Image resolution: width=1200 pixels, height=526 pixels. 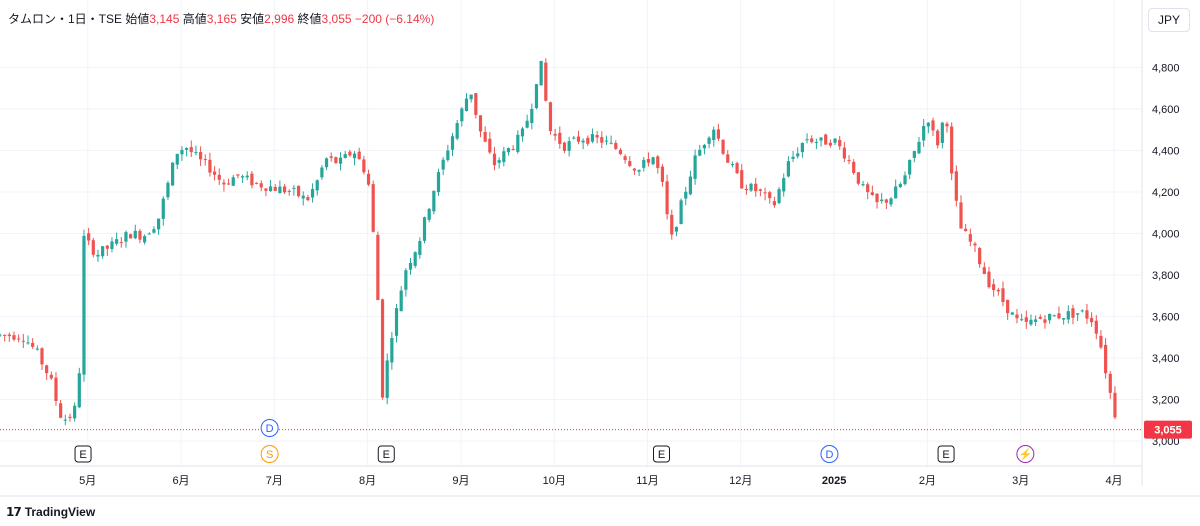 What do you see at coordinates (1020, 481) in the screenshot?
I see `x-tick-label: 3月` at bounding box center [1020, 481].